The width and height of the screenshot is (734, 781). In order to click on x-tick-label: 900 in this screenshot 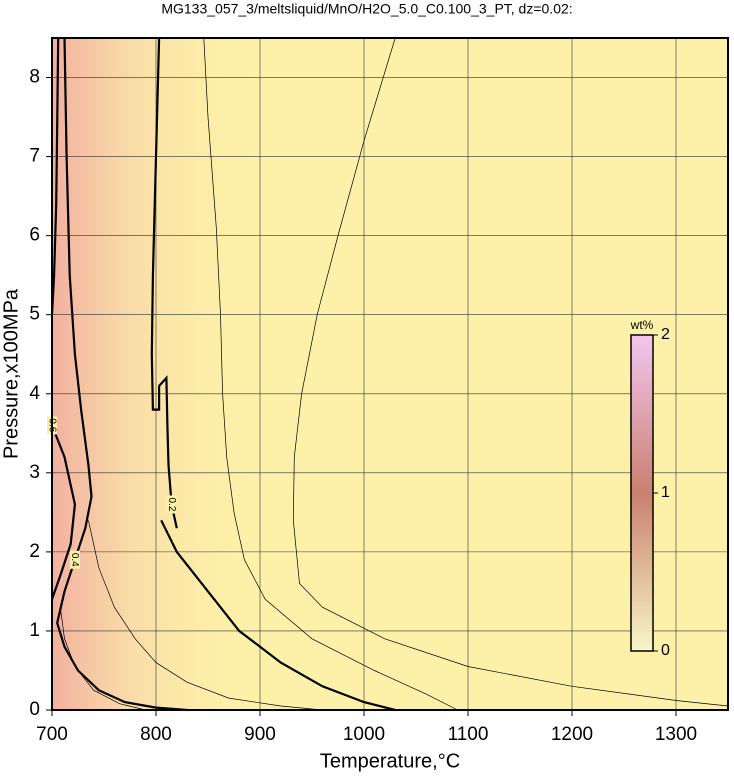, I will do `click(260, 734)`.